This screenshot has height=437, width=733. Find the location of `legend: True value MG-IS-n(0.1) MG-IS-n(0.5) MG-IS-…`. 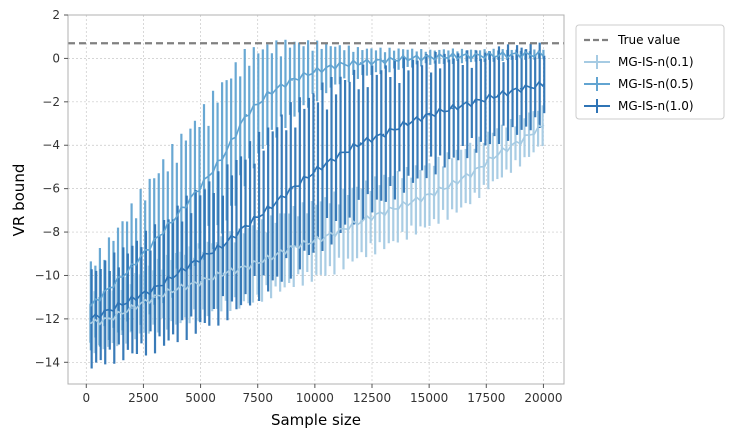

legend: True value MG-IS-n(0.1) MG-IS-n(0.5) MG-IS-… is located at coordinates (650, 72).